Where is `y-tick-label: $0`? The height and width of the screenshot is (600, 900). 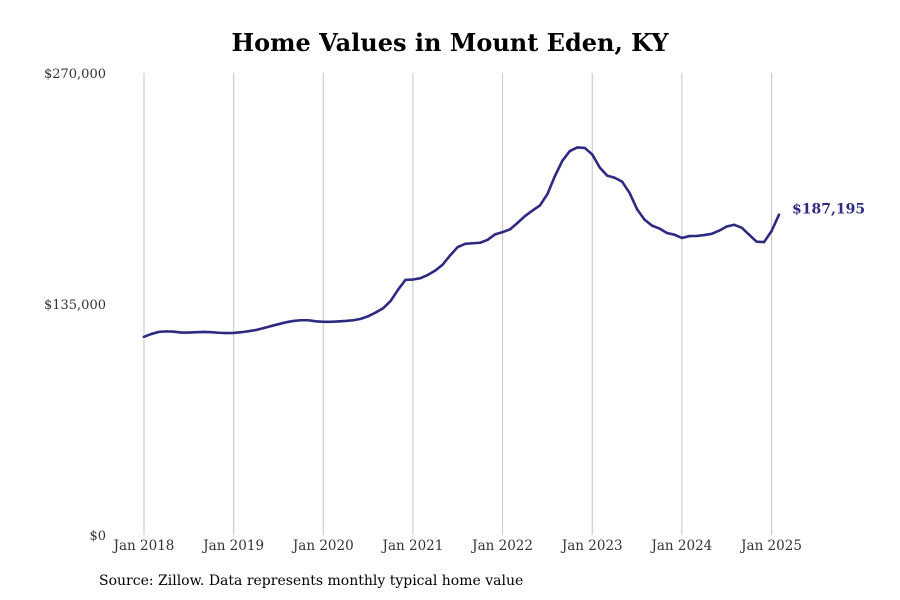 y-tick-label: $0 is located at coordinates (97, 536).